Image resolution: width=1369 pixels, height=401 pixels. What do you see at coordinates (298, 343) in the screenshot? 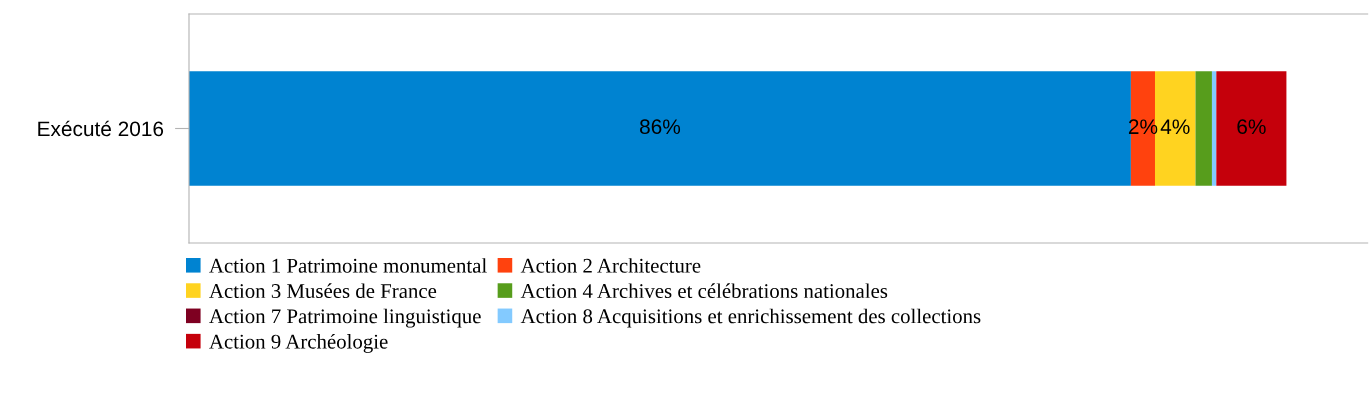
I see `legend-label: Action 9 Archéologie` at bounding box center [298, 343].